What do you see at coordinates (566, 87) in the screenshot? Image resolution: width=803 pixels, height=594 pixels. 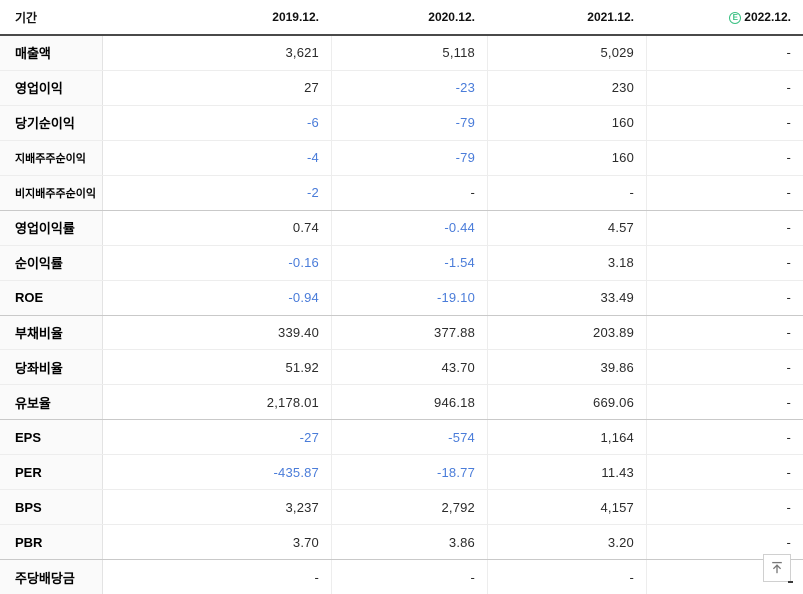 I see `value-cell-2021: 230` at bounding box center [566, 87].